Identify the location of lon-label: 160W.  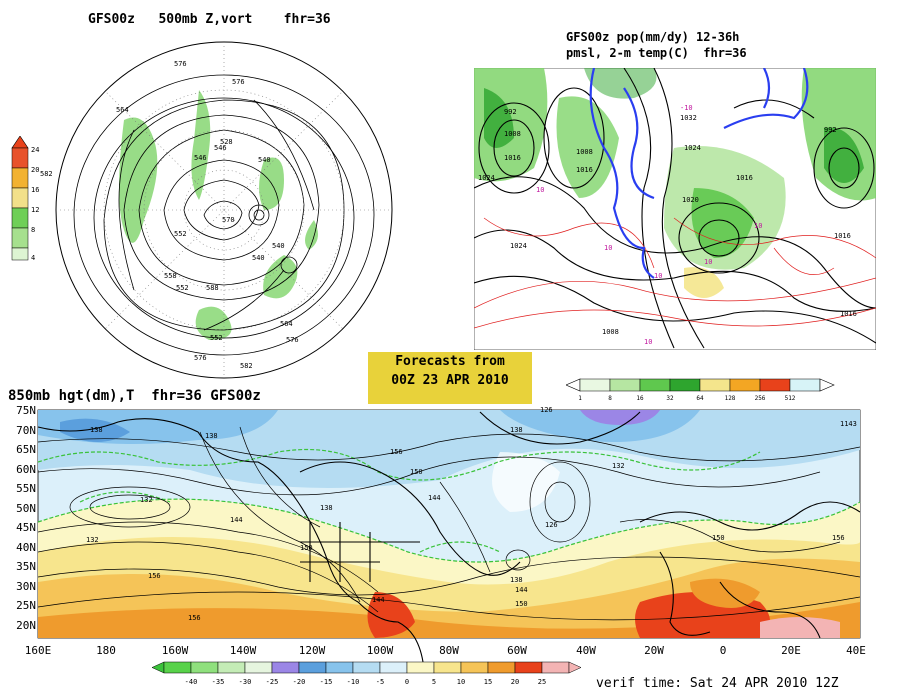
(175, 650).